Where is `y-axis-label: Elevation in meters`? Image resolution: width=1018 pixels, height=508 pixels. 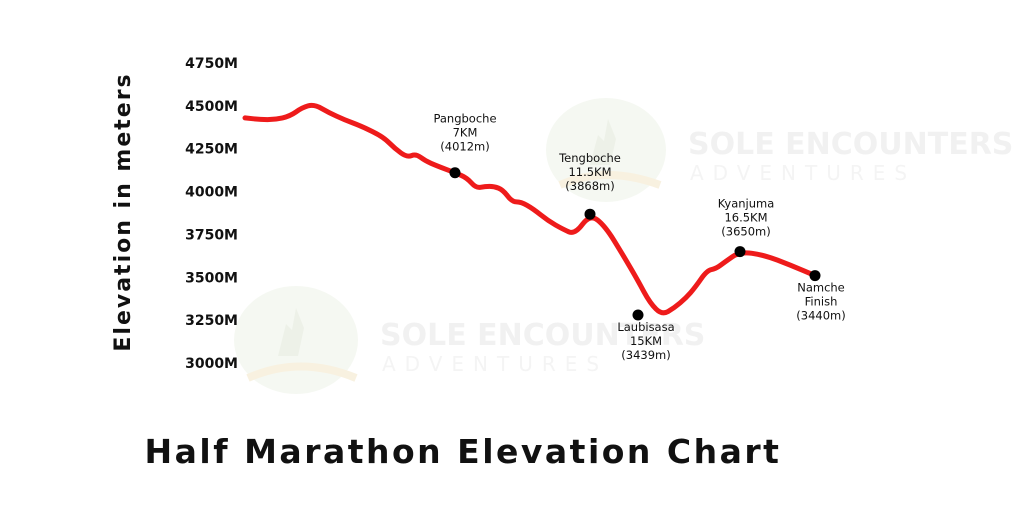 y-axis-label: Elevation in meters is located at coordinates (123, 211).